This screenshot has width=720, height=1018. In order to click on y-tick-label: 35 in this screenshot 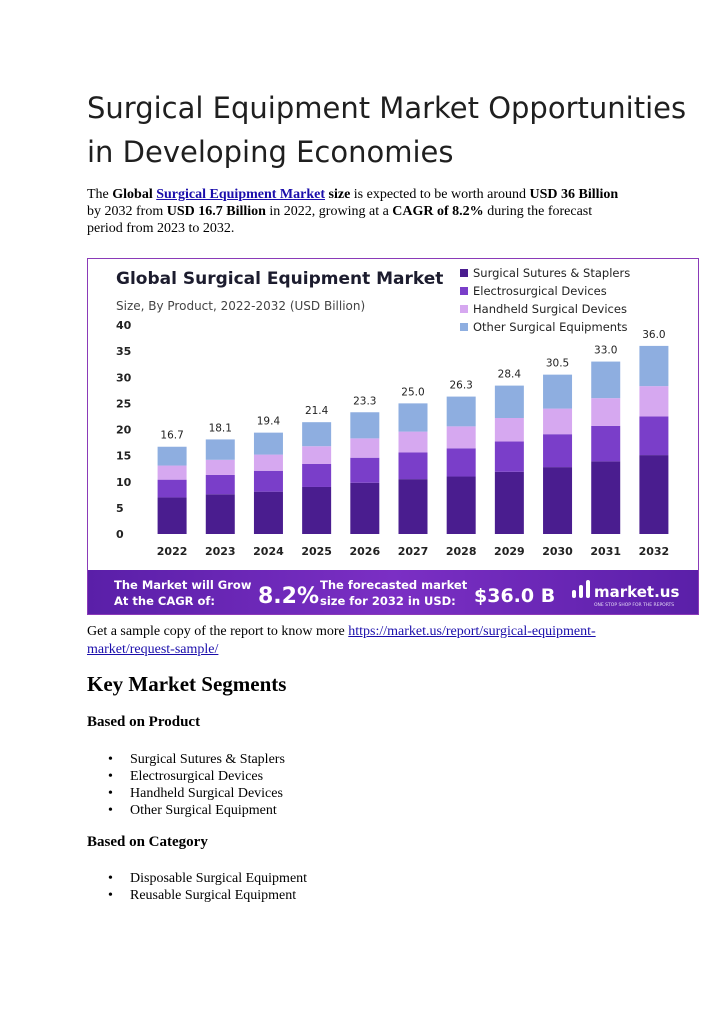, I will do `click(123, 351)`.